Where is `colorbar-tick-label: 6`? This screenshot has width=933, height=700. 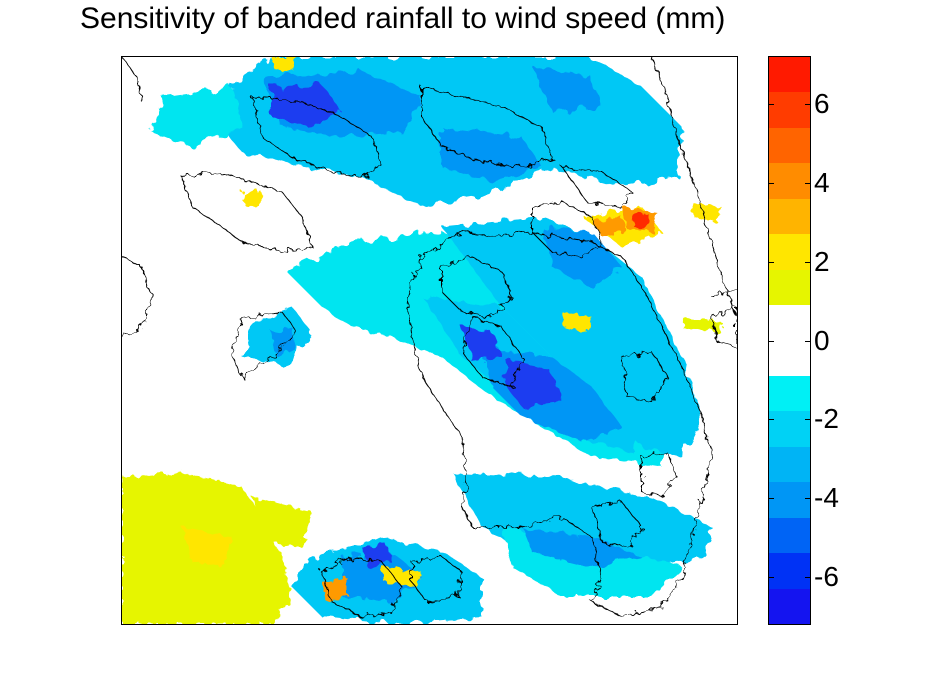 colorbar-tick-label: 6 is located at coordinates (822, 104).